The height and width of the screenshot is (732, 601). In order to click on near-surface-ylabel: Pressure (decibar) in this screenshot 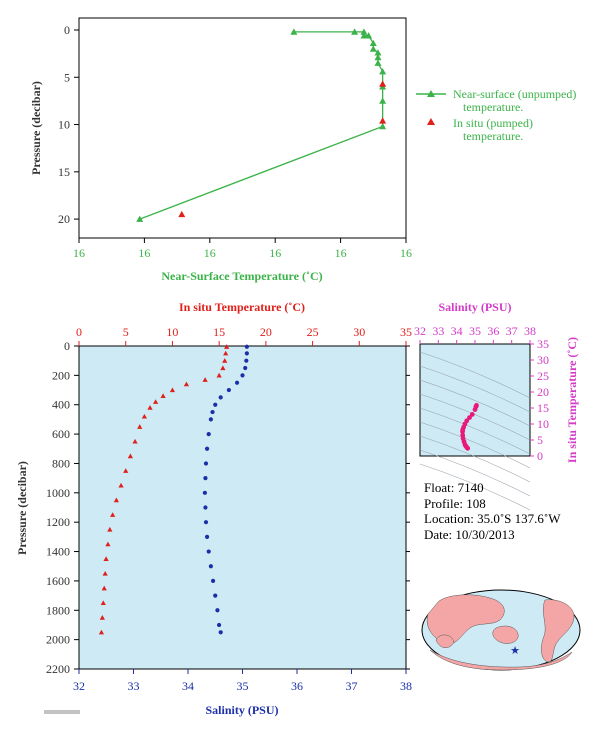, I will do `click(36, 128)`.